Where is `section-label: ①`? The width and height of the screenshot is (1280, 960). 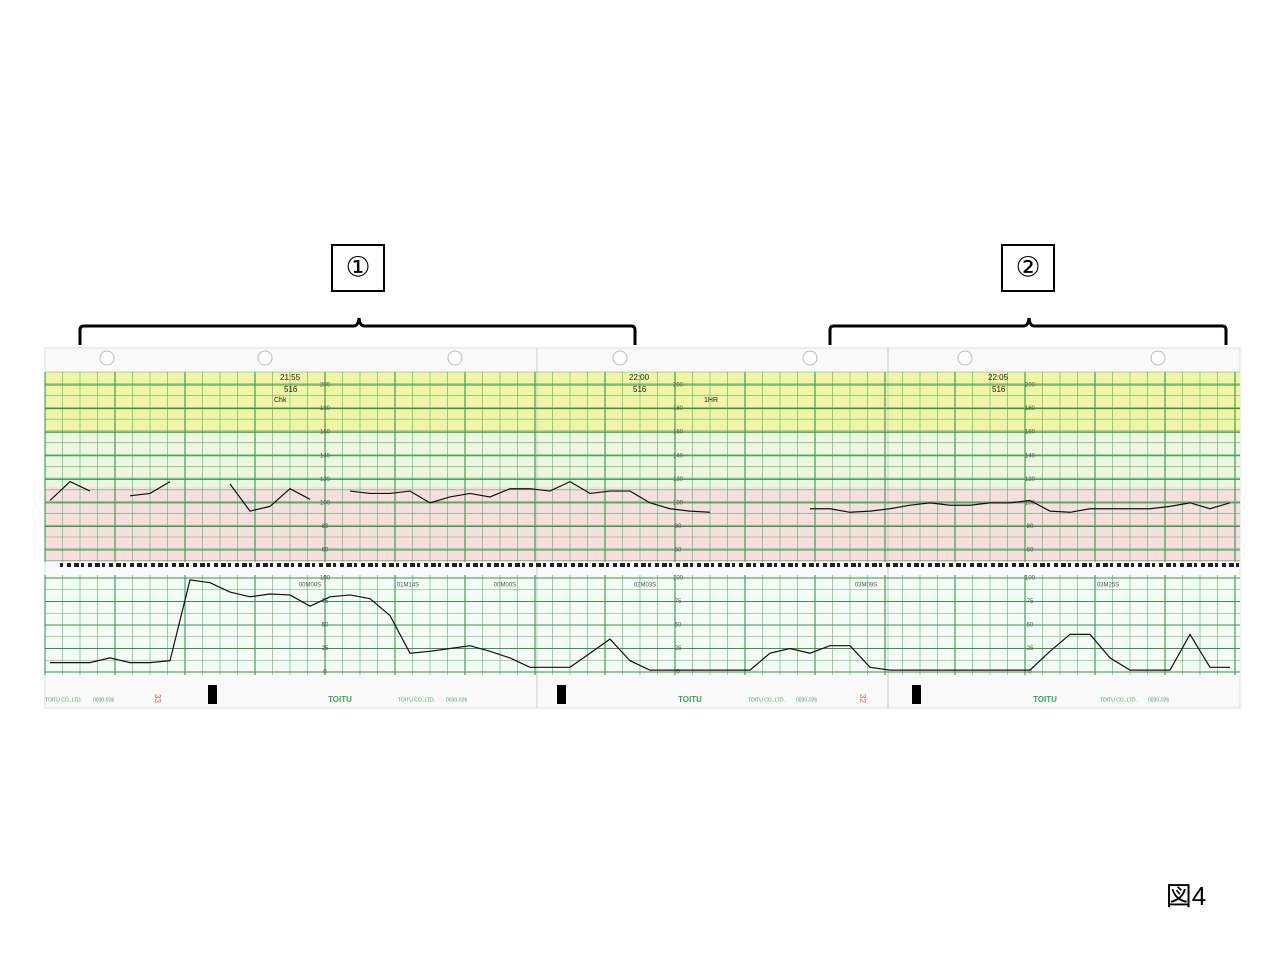 section-label: ① is located at coordinates (357, 266).